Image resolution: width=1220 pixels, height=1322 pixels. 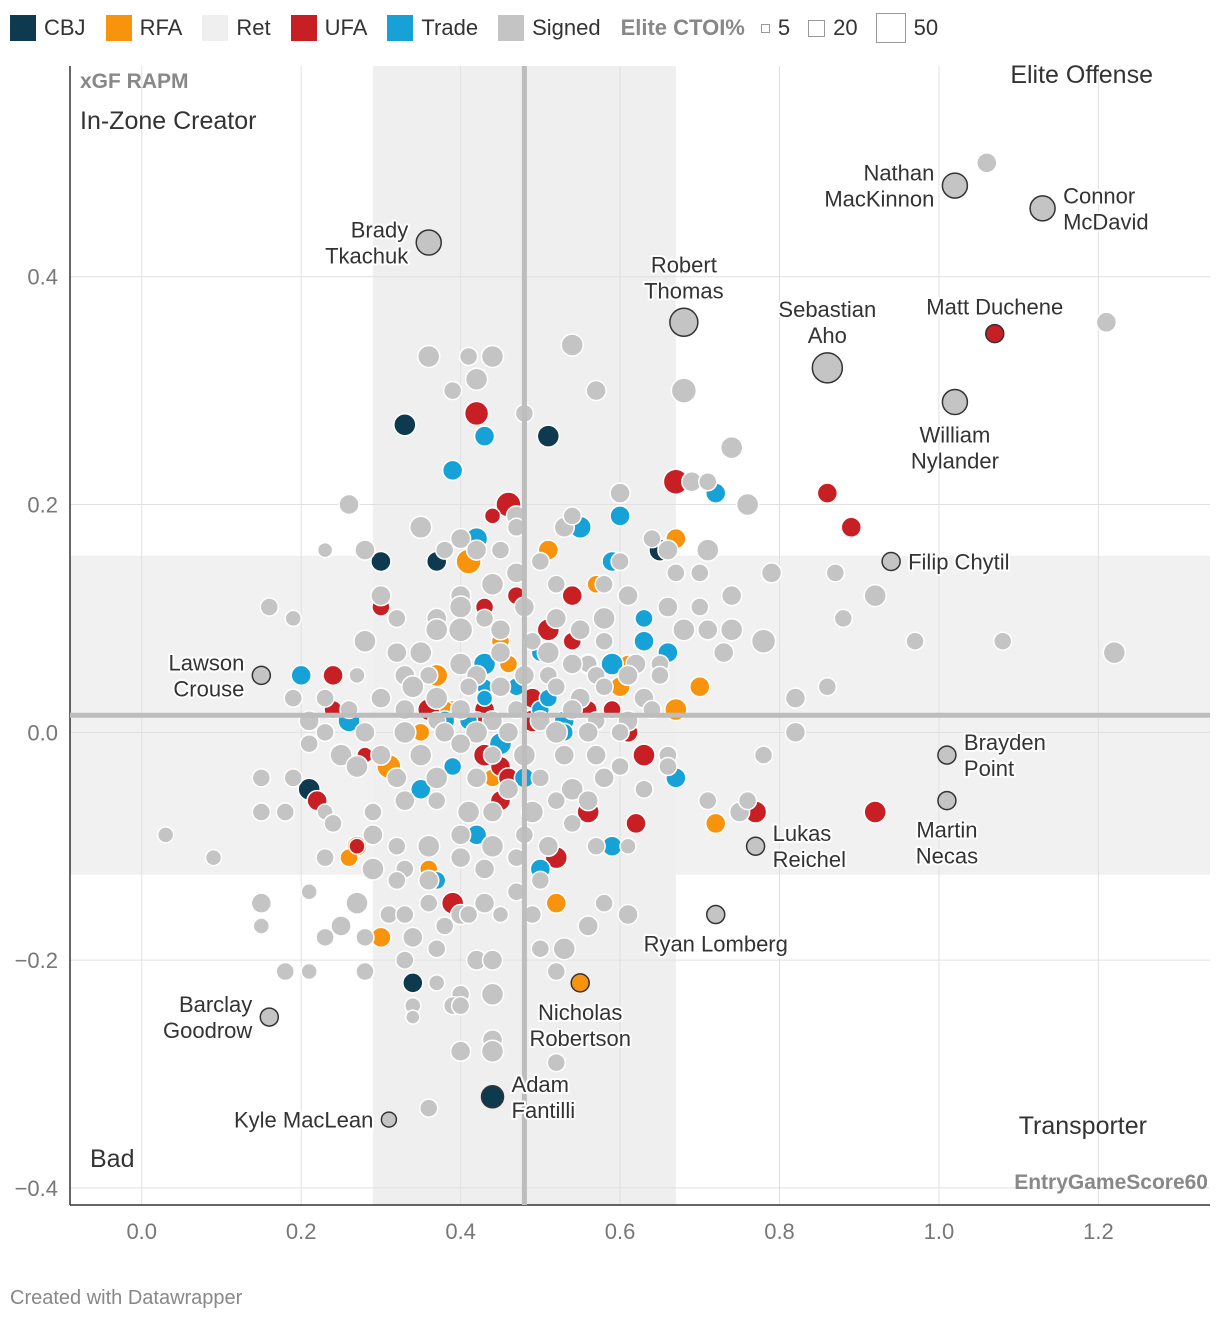 I want to click on point-label-line: Ryan Lomberg, so click(x=716, y=944).